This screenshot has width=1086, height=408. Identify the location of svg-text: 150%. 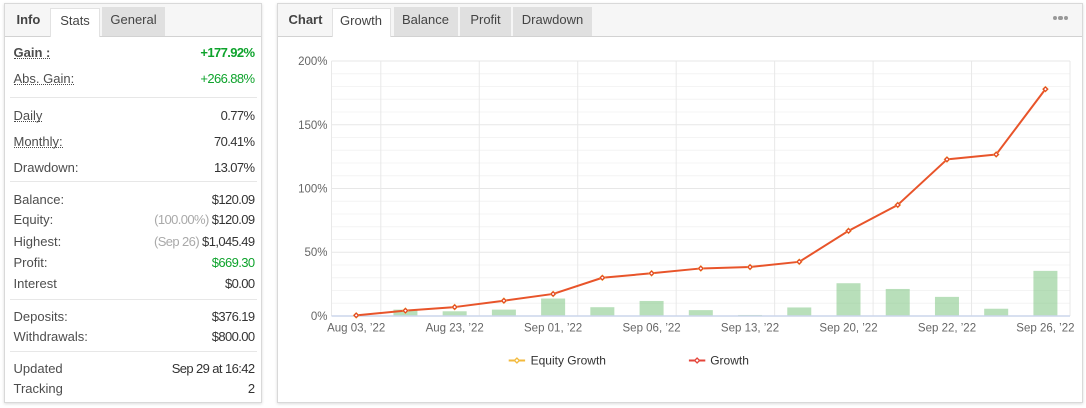
(312, 126).